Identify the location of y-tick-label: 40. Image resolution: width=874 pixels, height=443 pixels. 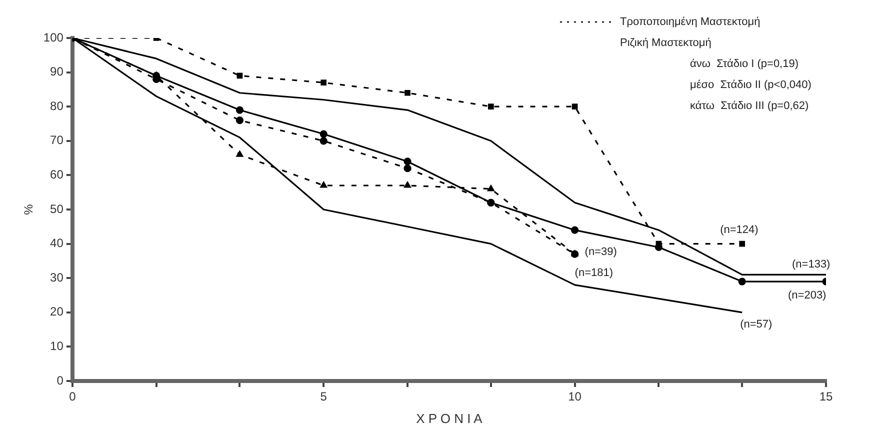
(57, 243).